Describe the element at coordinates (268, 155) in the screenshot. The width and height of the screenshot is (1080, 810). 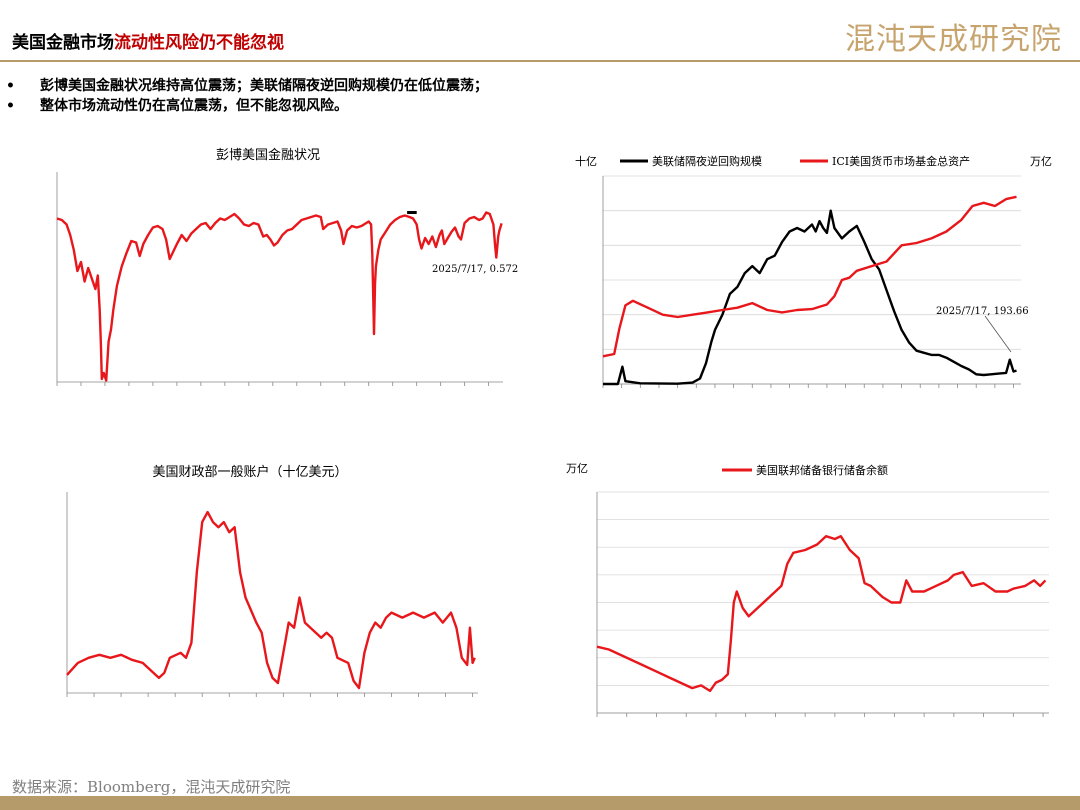
I see `chart-title: 彭博美国金融状况` at that location.